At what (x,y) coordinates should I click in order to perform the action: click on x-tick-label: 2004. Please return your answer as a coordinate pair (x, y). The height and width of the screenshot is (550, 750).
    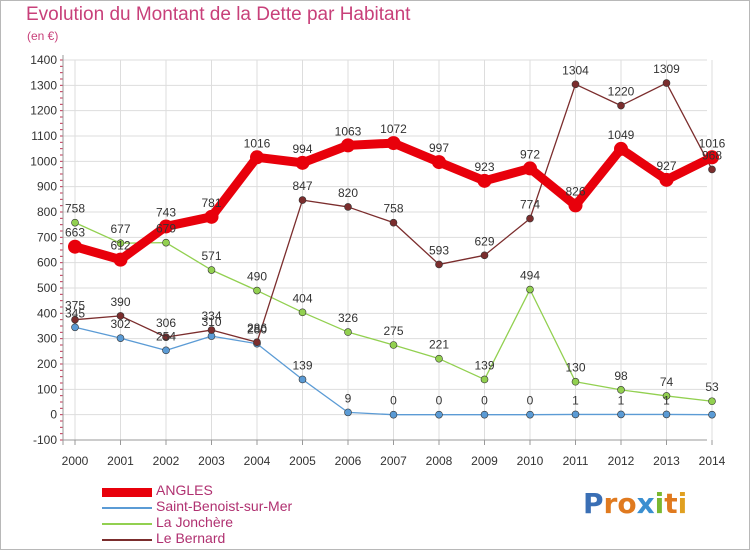
    Looking at the image, I should click on (257, 461).